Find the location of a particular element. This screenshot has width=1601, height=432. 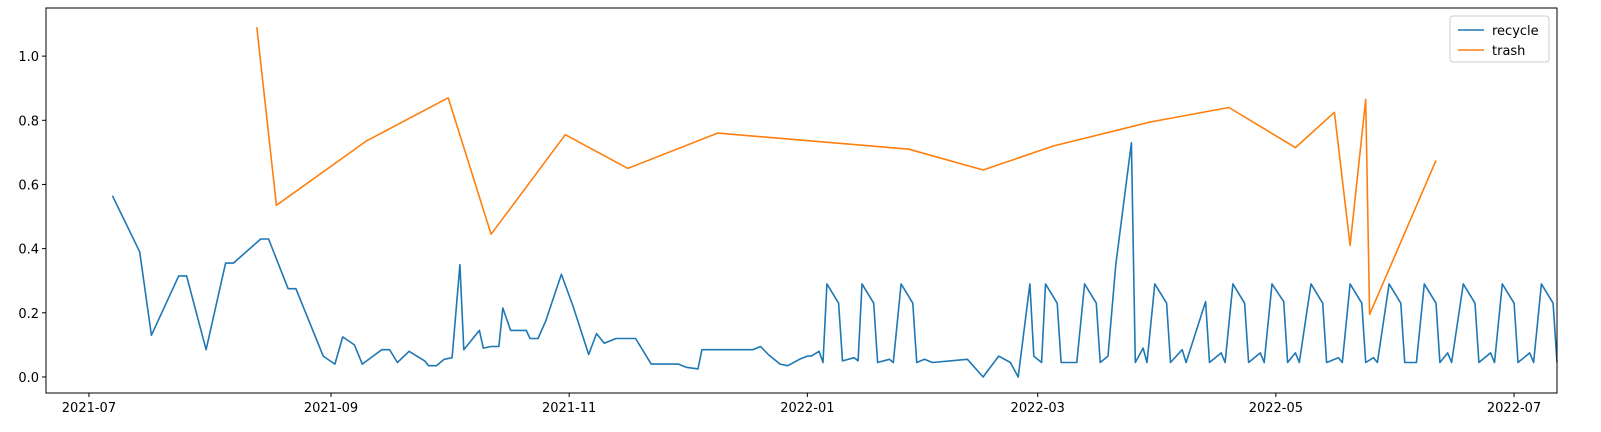

y-tick-label: 0.0 is located at coordinates (28, 378).